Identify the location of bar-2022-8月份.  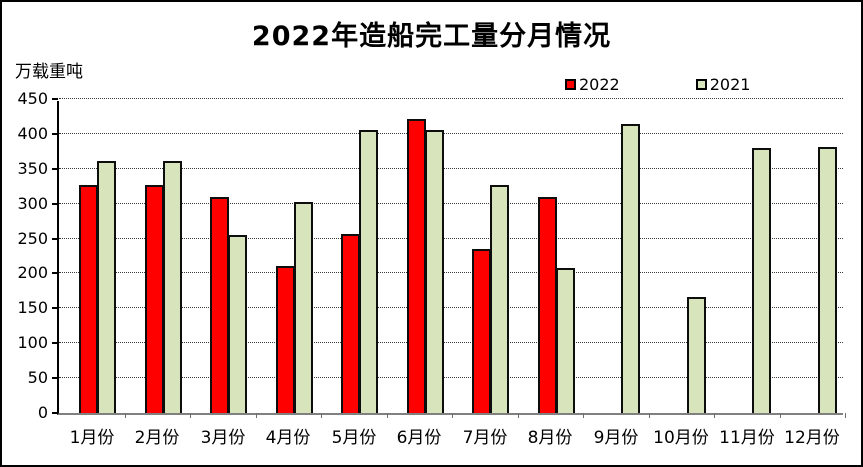
(547, 305).